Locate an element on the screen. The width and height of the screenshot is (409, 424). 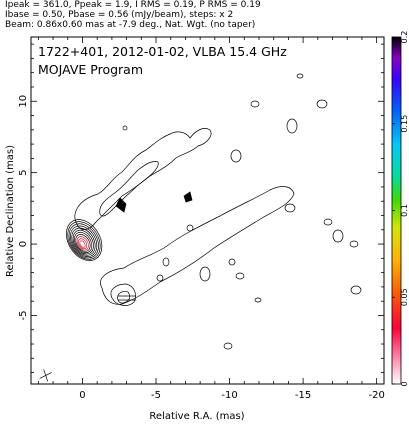
jet-lower-knot-contour is located at coordinates (123, 294).